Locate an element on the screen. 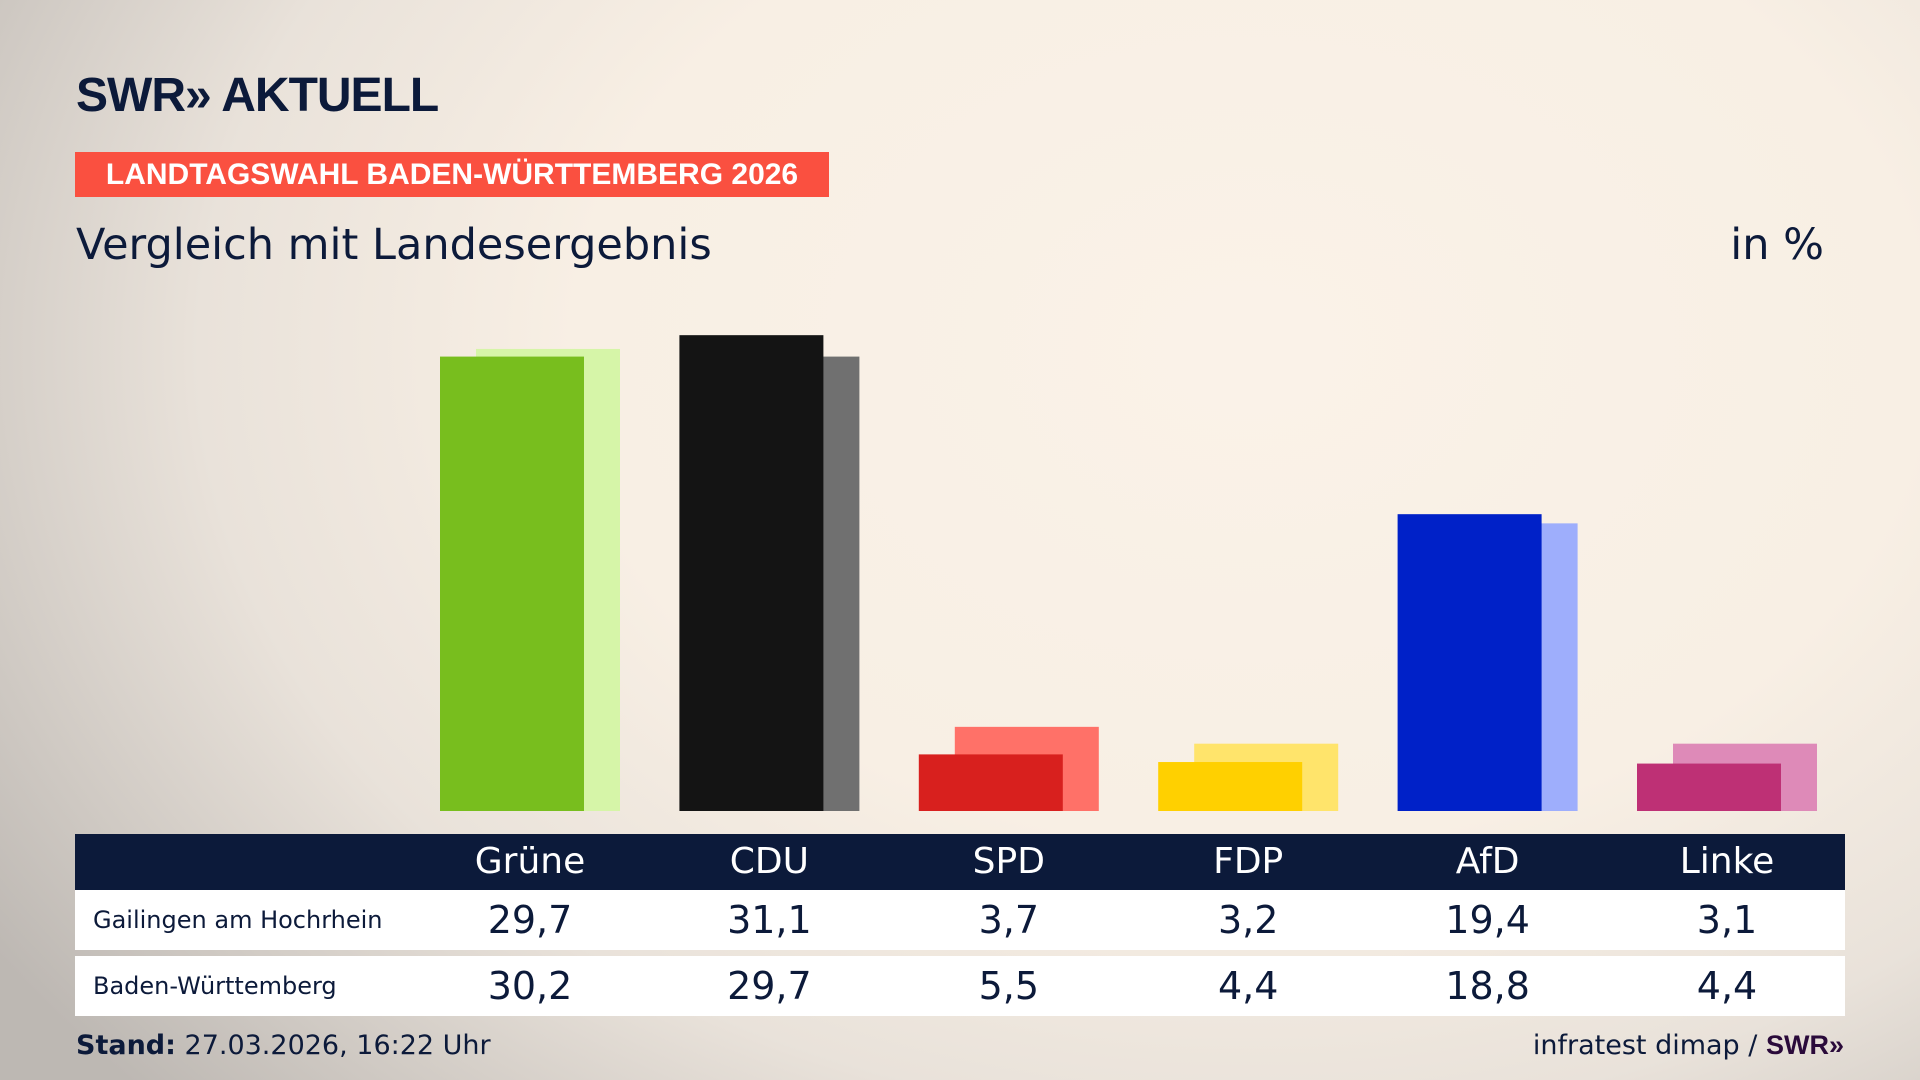 This screenshot has height=1080, width=1920. table-row: Baden-Württemberg 30,2 29,7 5,5 4,4 18,8 4,4 is located at coordinates (960, 986).